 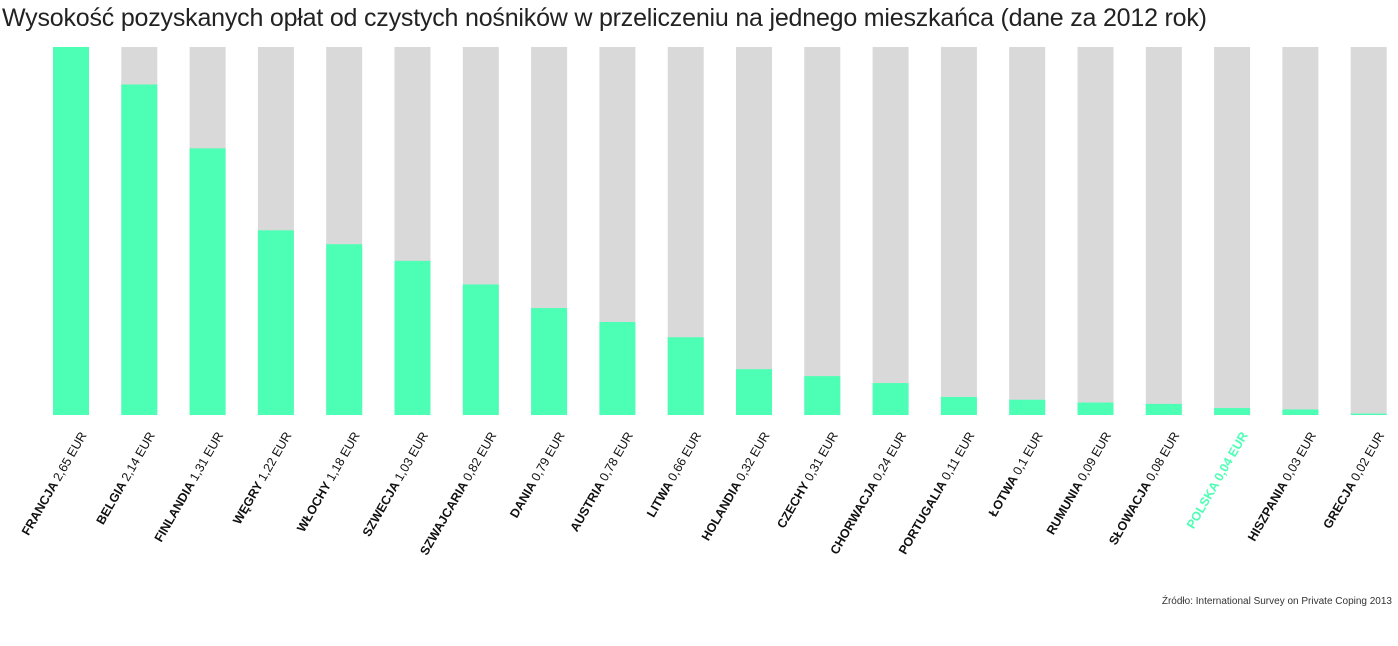 I want to click on value-label: 0,11 EUR, so click(x=958, y=456).